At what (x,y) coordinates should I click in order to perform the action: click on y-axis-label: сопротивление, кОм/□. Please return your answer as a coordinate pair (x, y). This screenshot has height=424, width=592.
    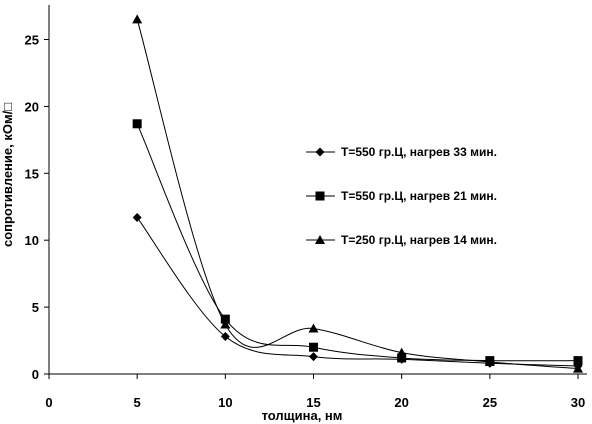
    Looking at the image, I should click on (7, 175).